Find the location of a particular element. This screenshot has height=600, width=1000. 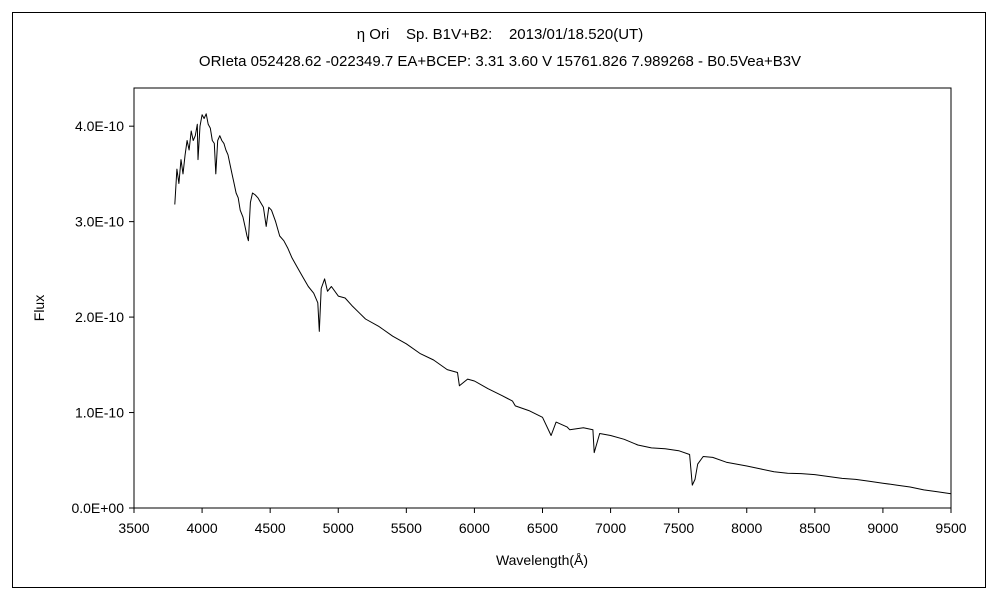

x-tick-label: 8500 is located at coordinates (814, 528).